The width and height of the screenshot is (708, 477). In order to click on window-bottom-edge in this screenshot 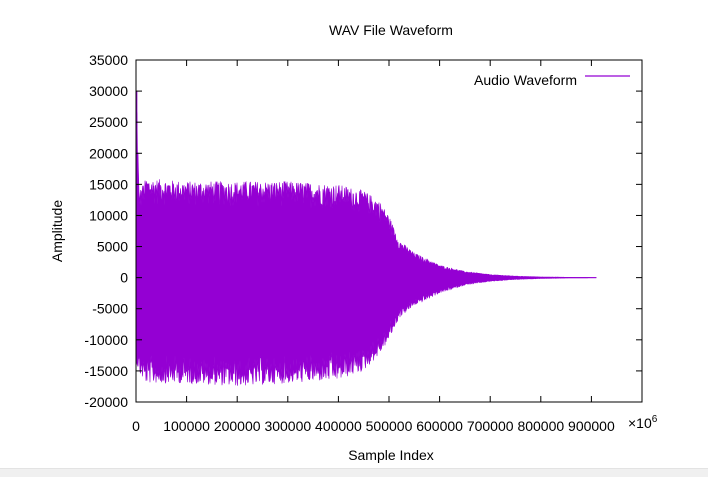, I will do `click(354, 472)`.